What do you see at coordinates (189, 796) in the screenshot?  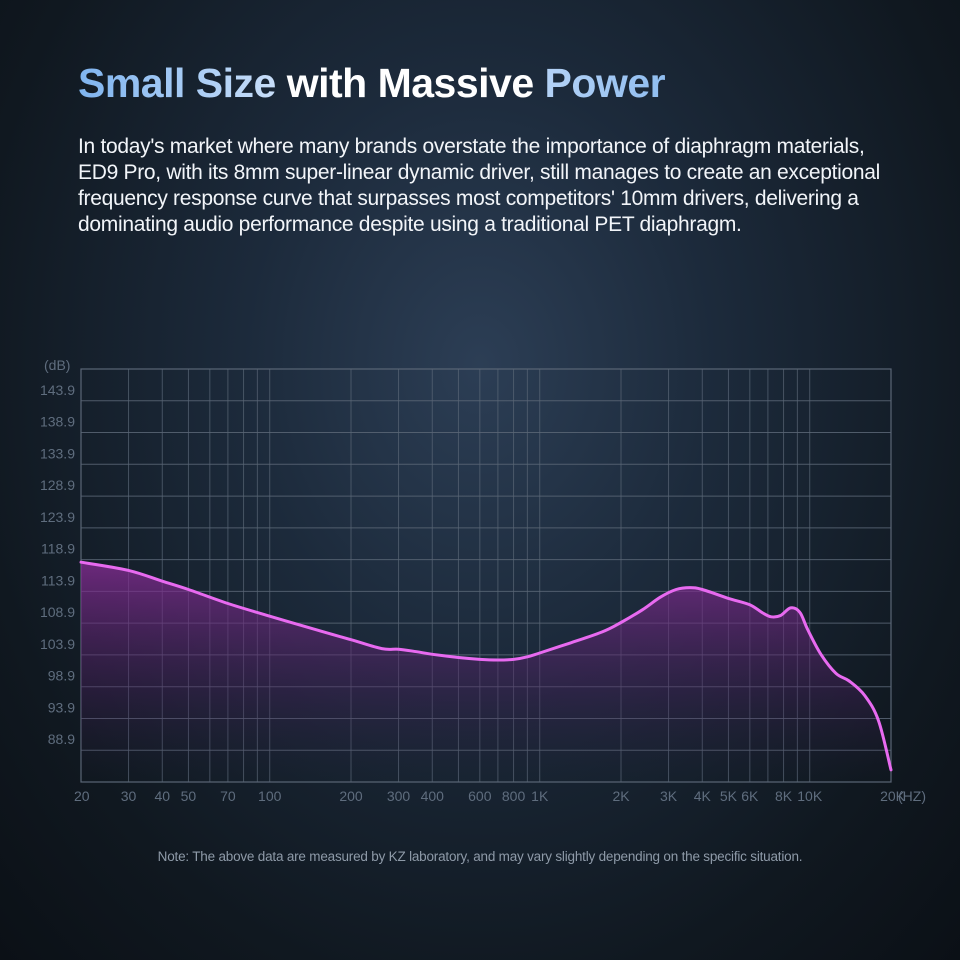 I see `x-tick-label: 50` at bounding box center [189, 796].